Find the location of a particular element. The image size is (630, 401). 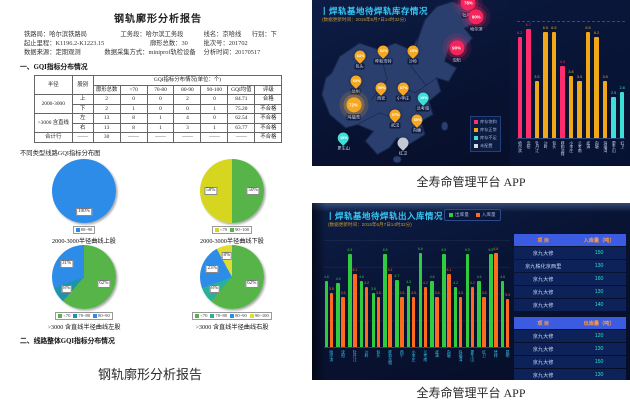

bar: 6.7 is located at coordinates (529, 77).